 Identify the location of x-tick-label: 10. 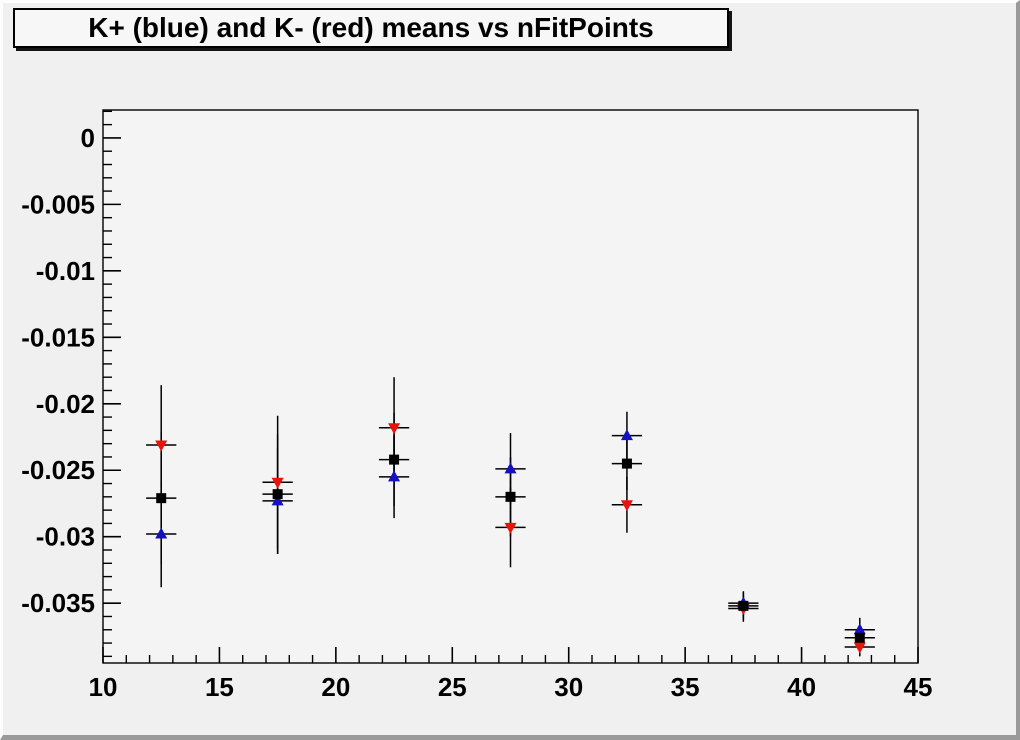
(103, 687).